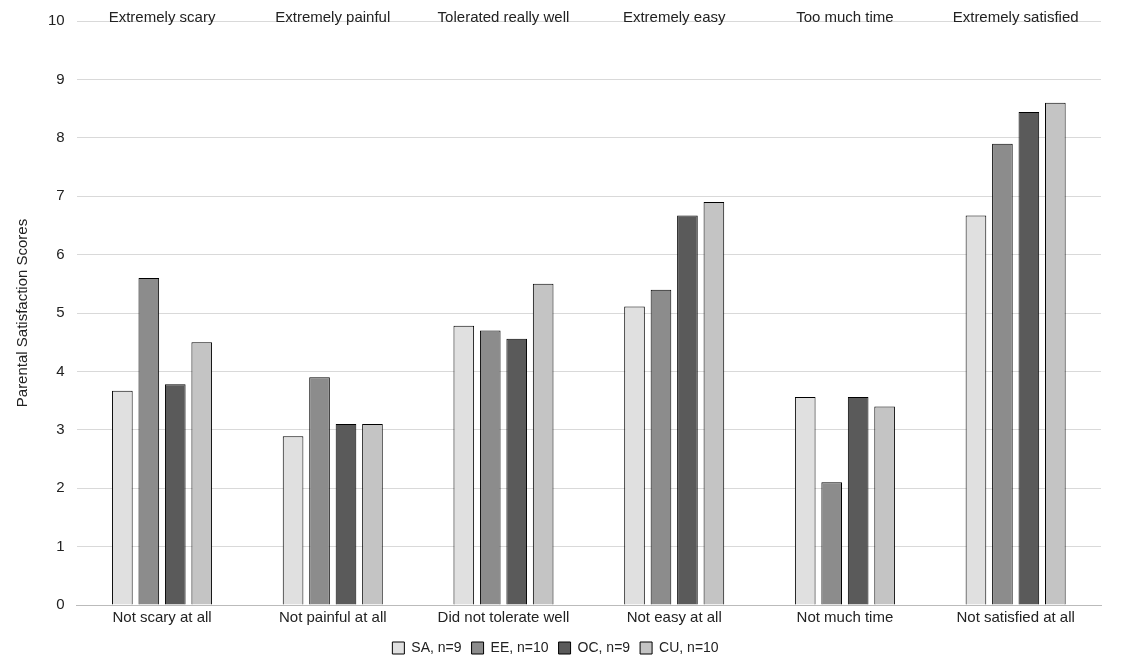 The height and width of the screenshot is (670, 1121). What do you see at coordinates (519, 646) in the screenshot?
I see `legend-label: EE, n=10` at bounding box center [519, 646].